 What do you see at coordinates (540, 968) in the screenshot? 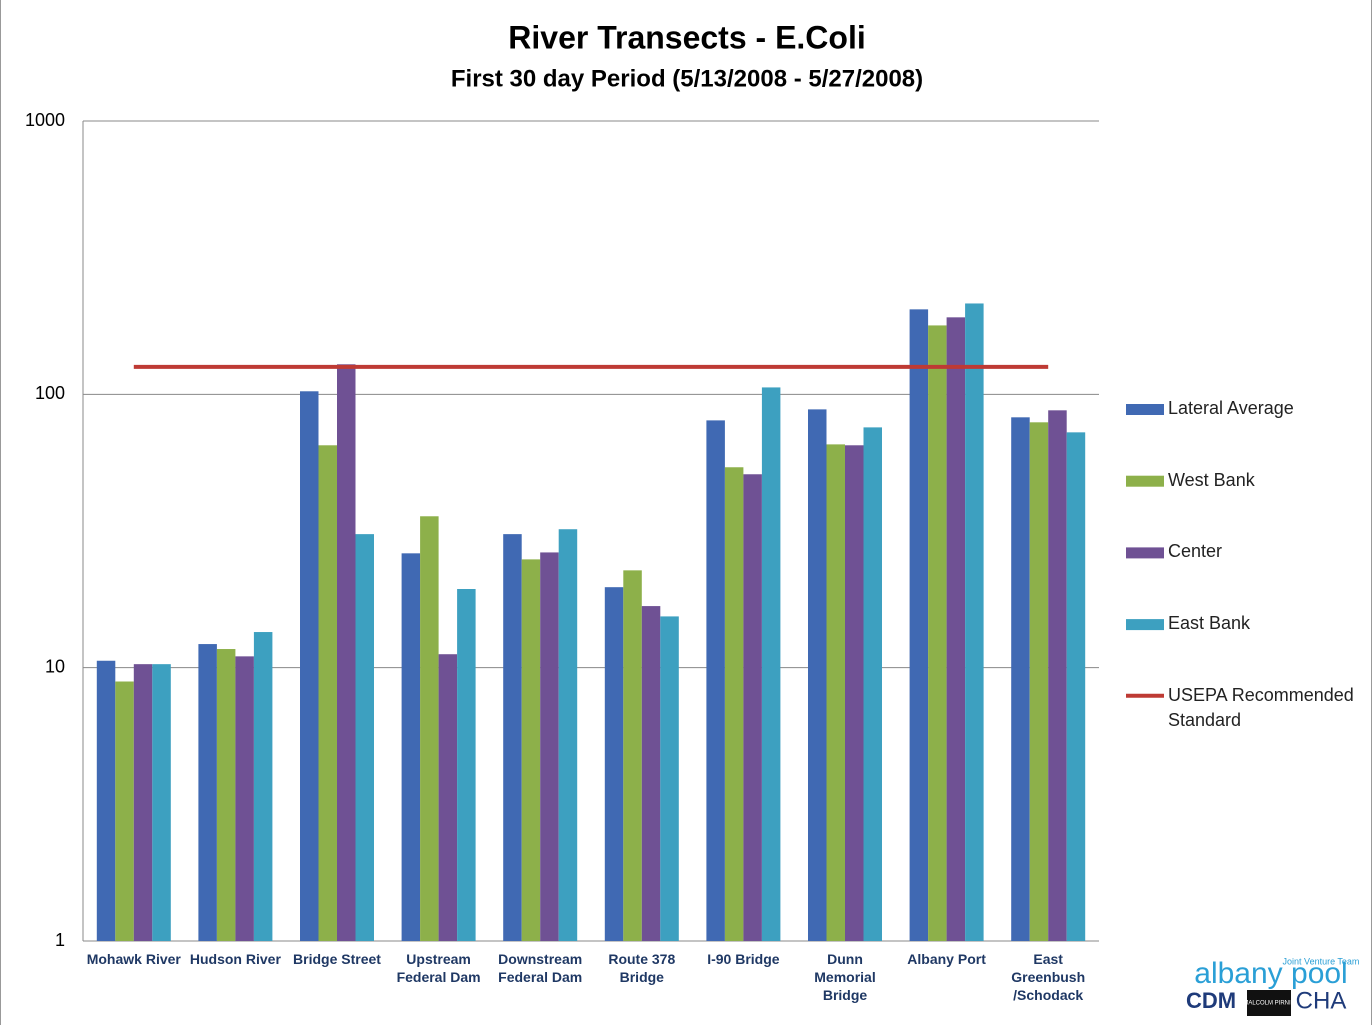
I see `x-tick-label: Downstream Federal Dam` at bounding box center [540, 968].